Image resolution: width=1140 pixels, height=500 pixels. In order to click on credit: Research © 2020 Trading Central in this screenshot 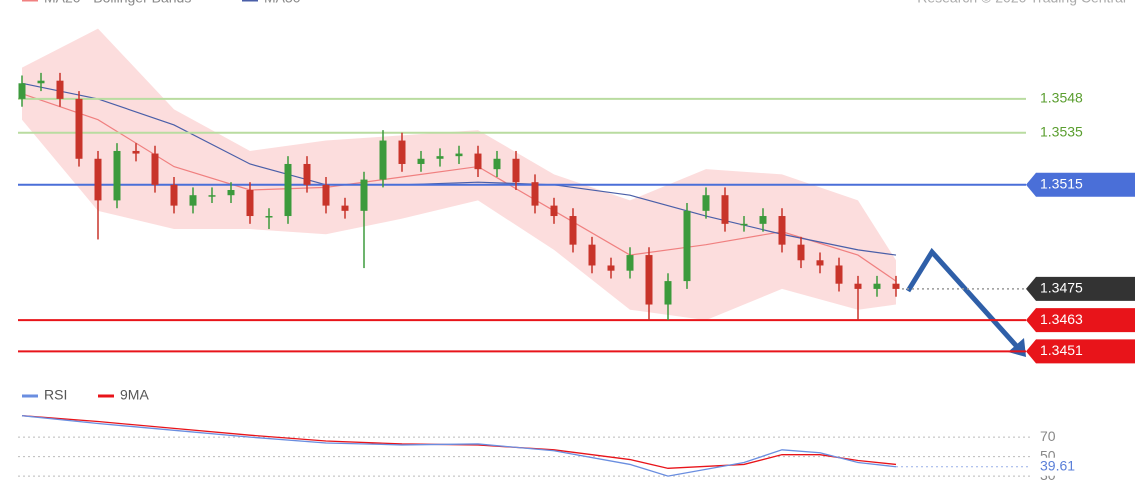, I will do `click(1021, 3)`.